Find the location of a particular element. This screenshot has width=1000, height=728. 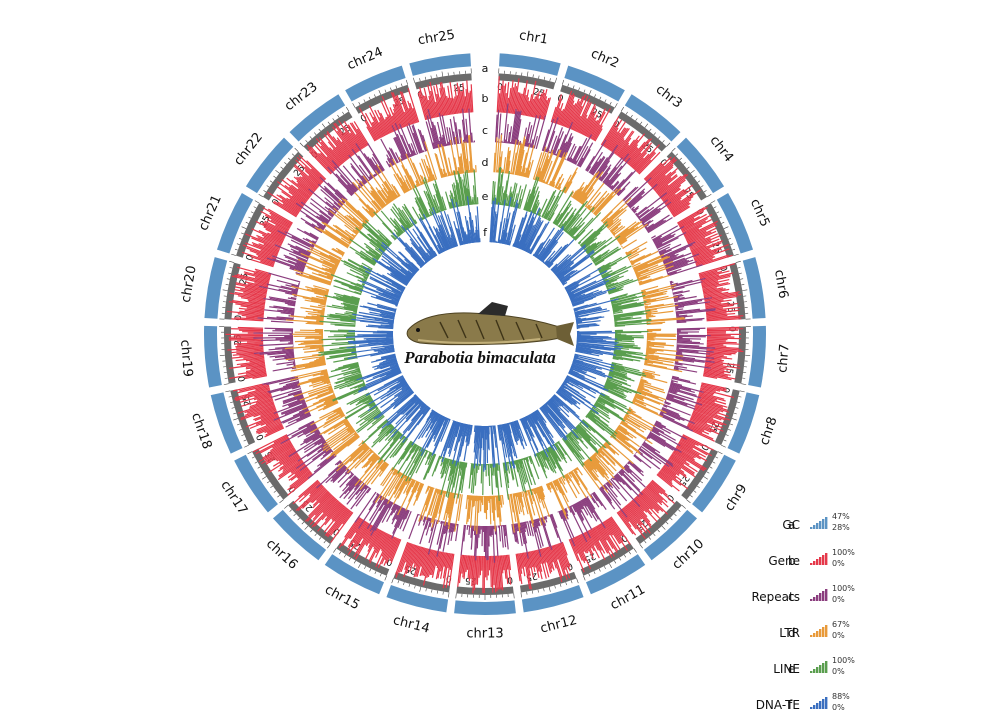

chromosome-ideogram is located at coordinates (757, 357).